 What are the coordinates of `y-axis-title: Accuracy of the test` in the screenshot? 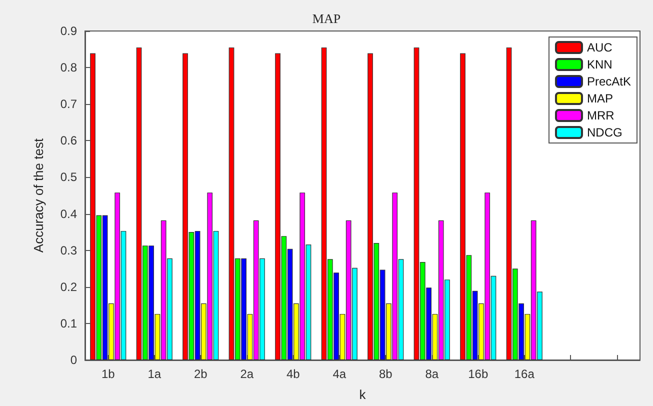 It's located at (38, 195).